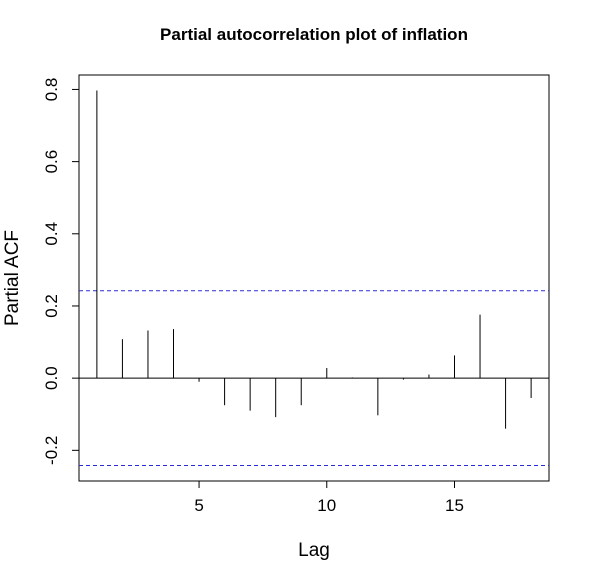 This screenshot has width=590, height=580. Describe the element at coordinates (51, 450) in the screenshot. I see `y-tick-label: -0.2` at that location.